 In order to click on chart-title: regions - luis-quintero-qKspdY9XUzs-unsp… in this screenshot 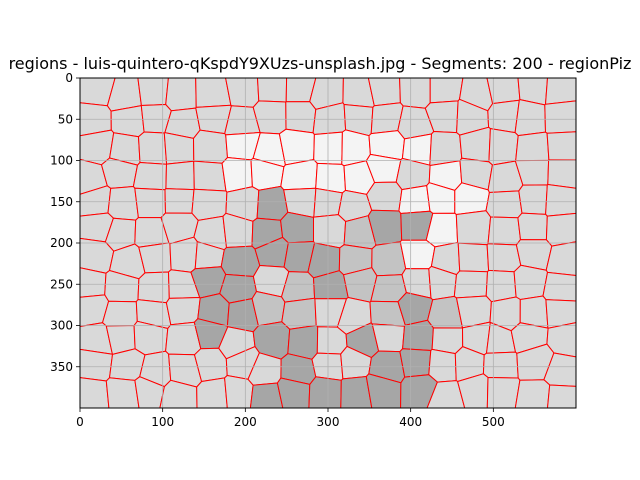, I will do `click(320, 63)`.